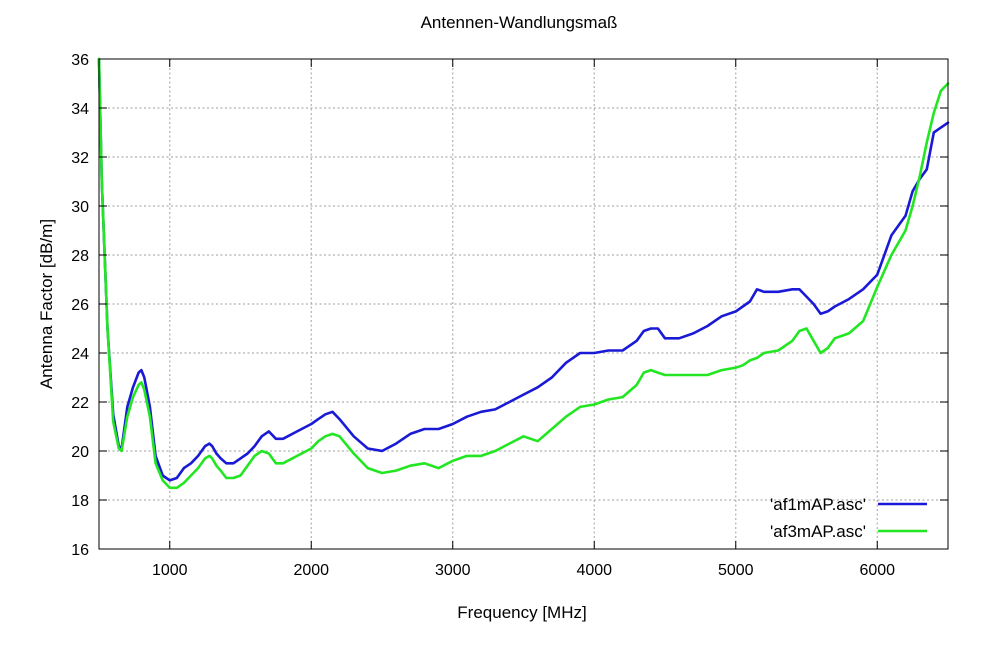 The width and height of the screenshot is (999, 651). Describe the element at coordinates (877, 570) in the screenshot. I see `x-tick-label-5: 6000` at that location.